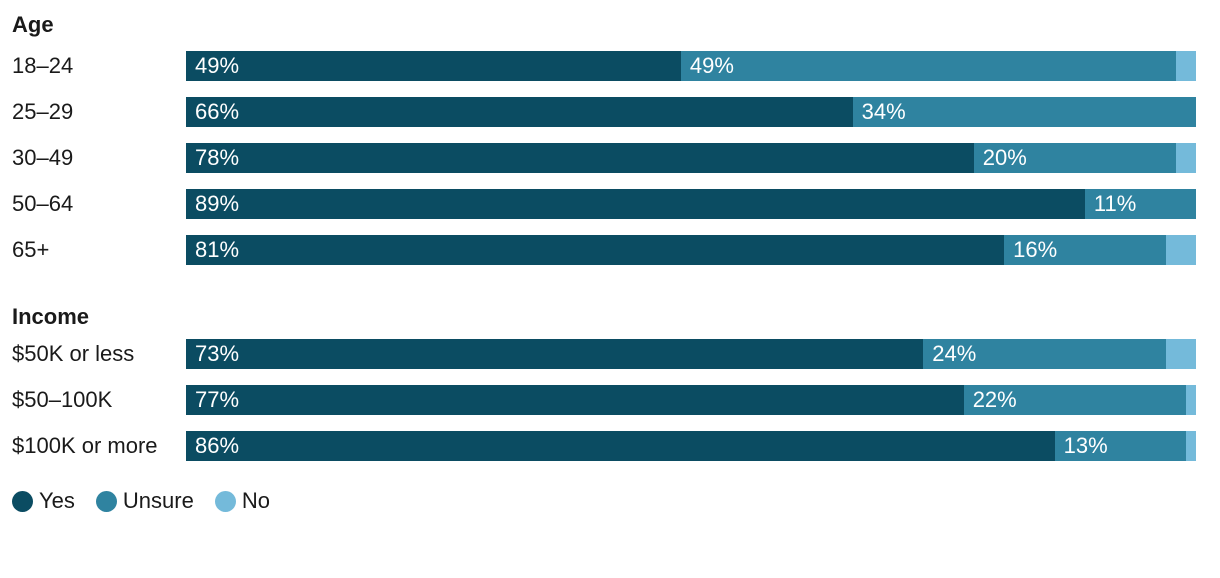 This screenshot has height=578, width=1220. Describe the element at coordinates (217, 399) in the screenshot. I see `bar-segment-label: 77%` at that location.